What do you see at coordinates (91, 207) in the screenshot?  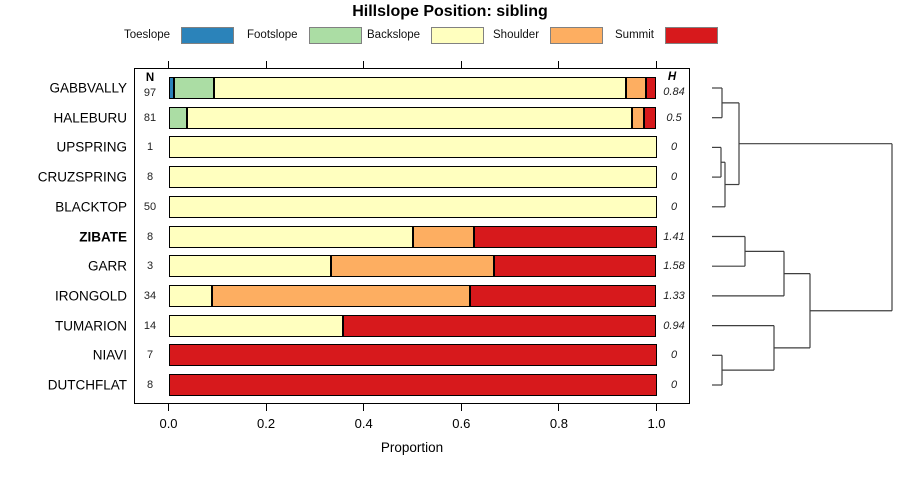 I see `row-label-blacktop: BLACKTOP` at bounding box center [91, 207].